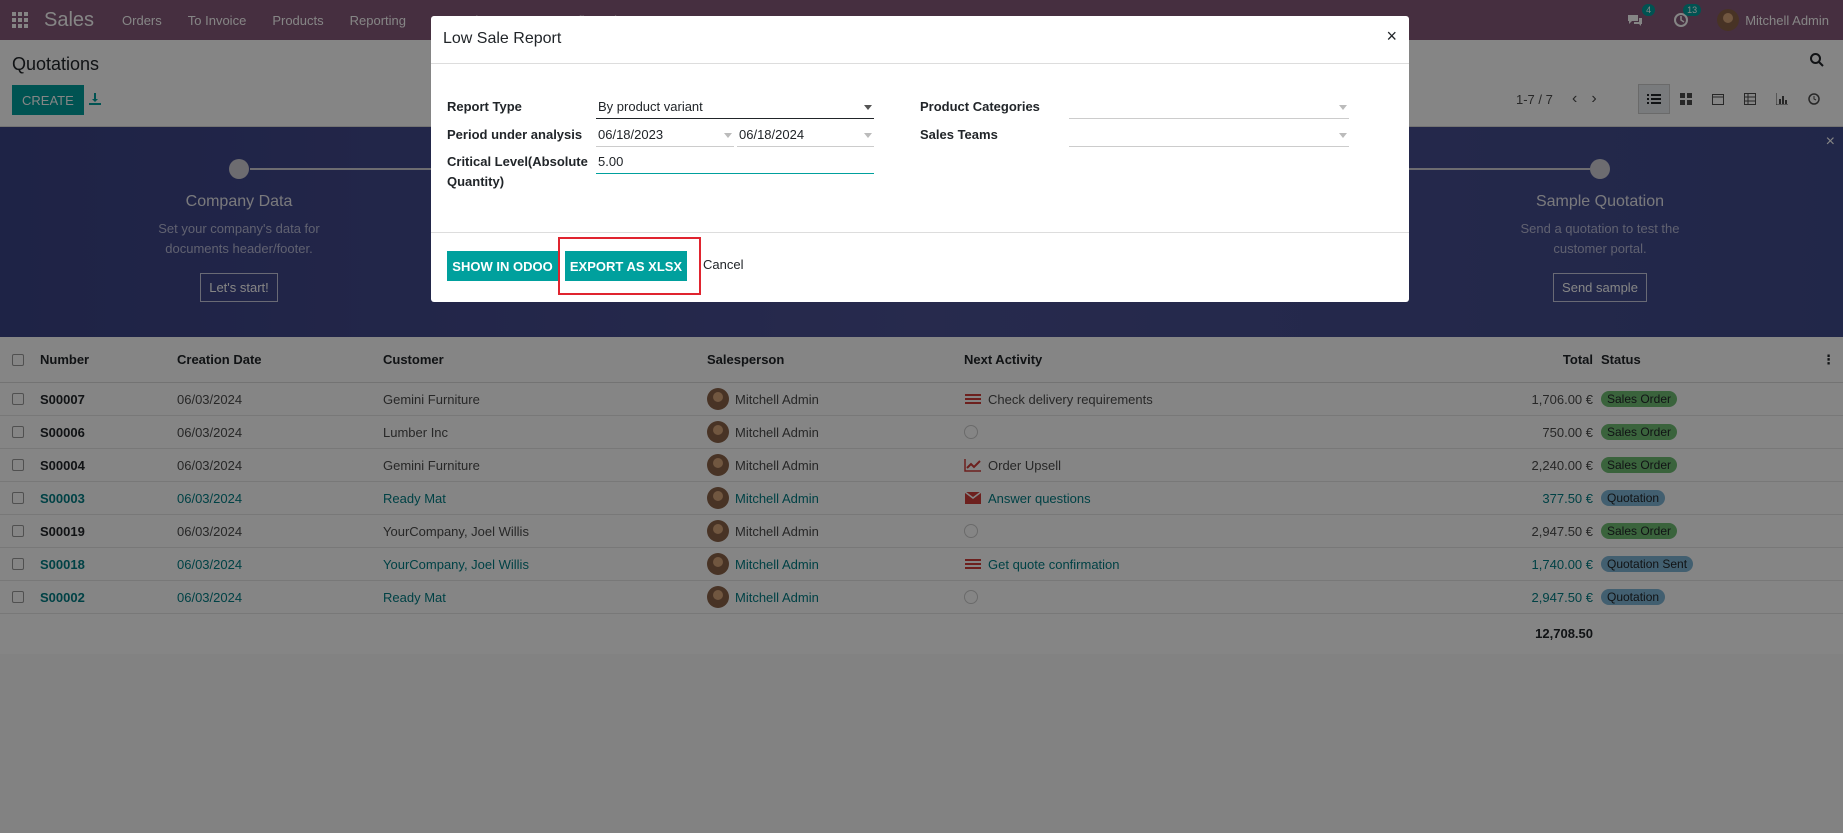 Image resolution: width=1843 pixels, height=833 pixels. What do you see at coordinates (1817, 60) in the screenshot?
I see `search-icon` at bounding box center [1817, 60].